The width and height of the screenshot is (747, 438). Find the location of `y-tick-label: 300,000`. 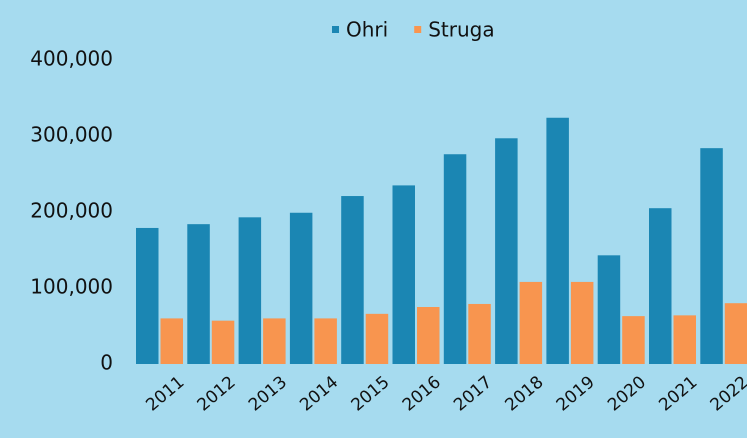

y-tick-label: 300,000 is located at coordinates (71, 135).